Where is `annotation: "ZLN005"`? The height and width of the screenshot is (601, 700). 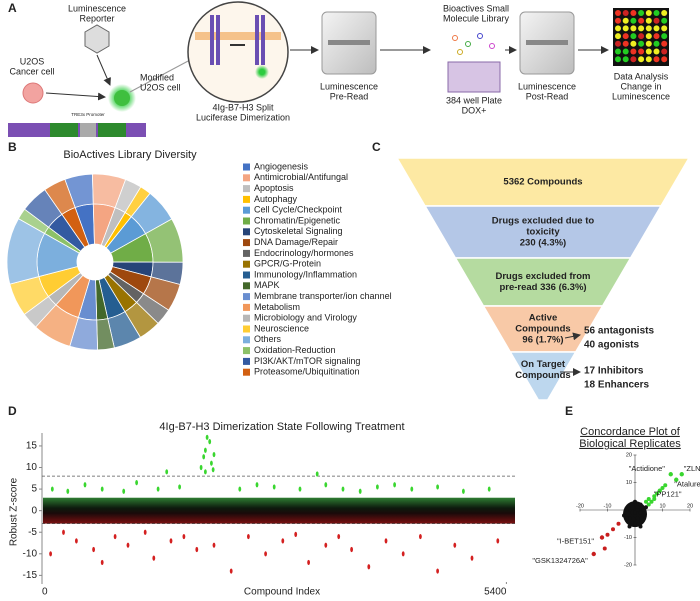 annotation: "ZLN005" is located at coordinates (692, 468).